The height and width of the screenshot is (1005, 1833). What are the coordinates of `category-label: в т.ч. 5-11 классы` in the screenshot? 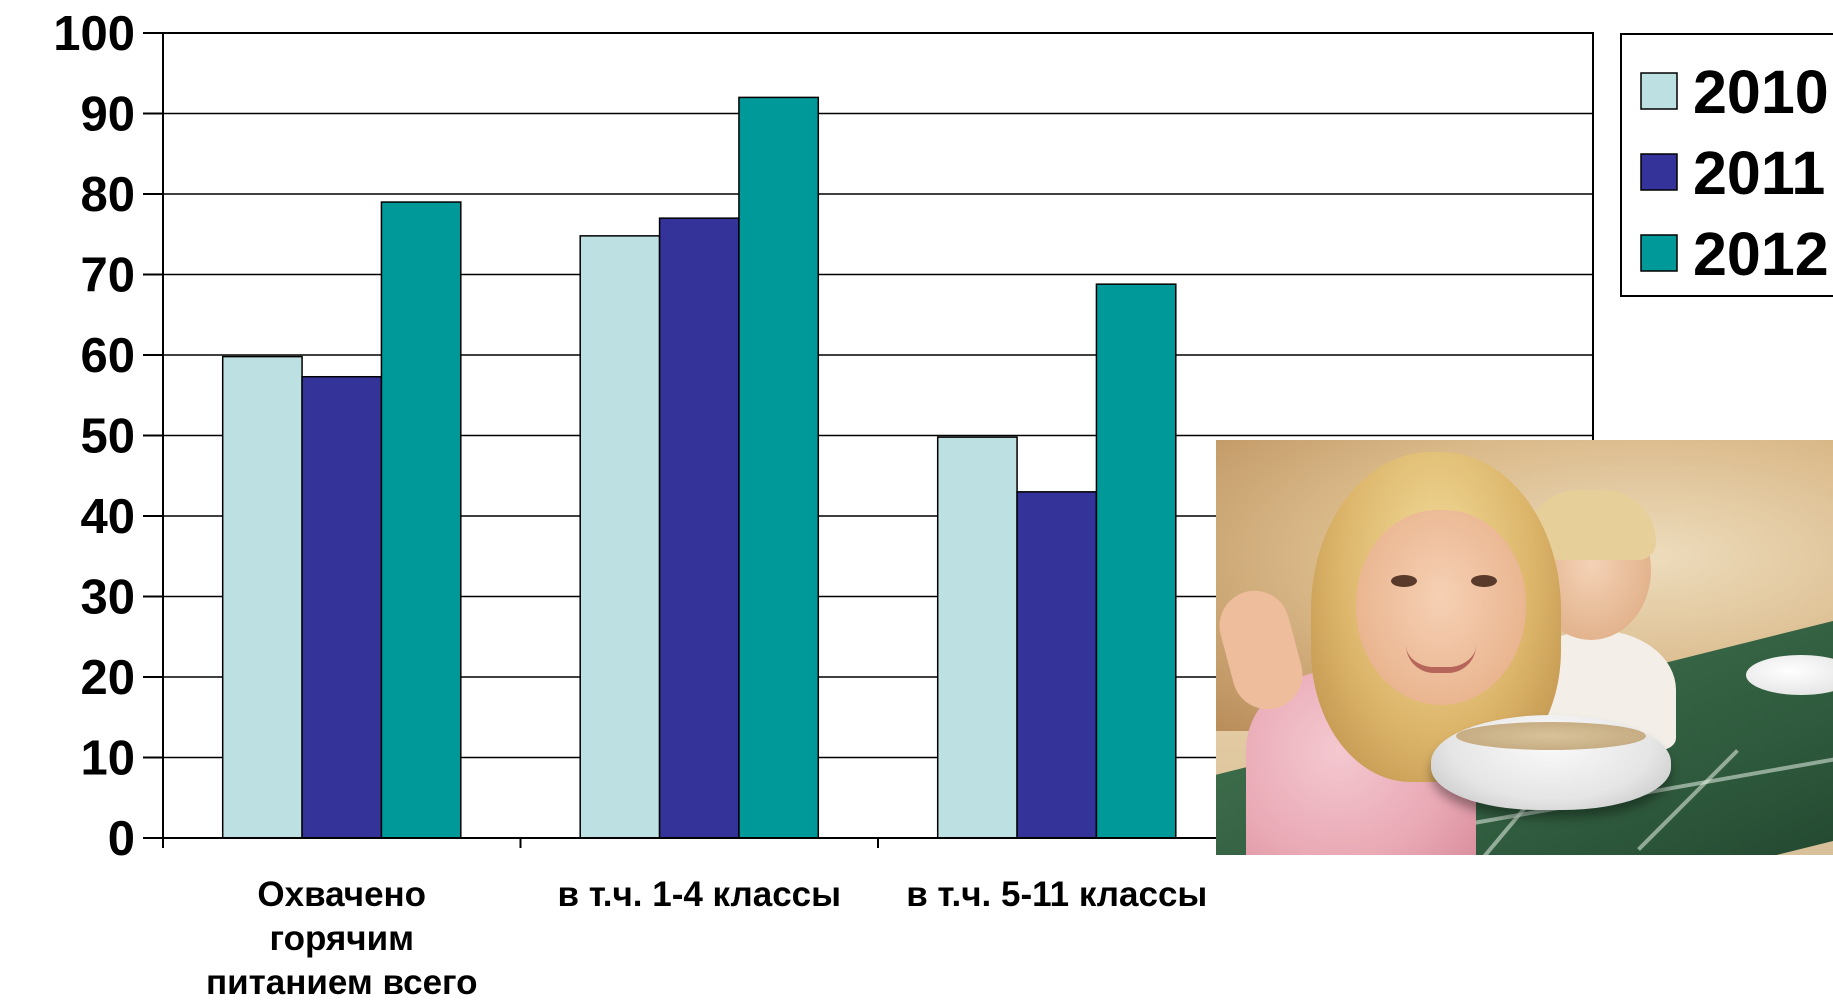 It's located at (1056, 894).